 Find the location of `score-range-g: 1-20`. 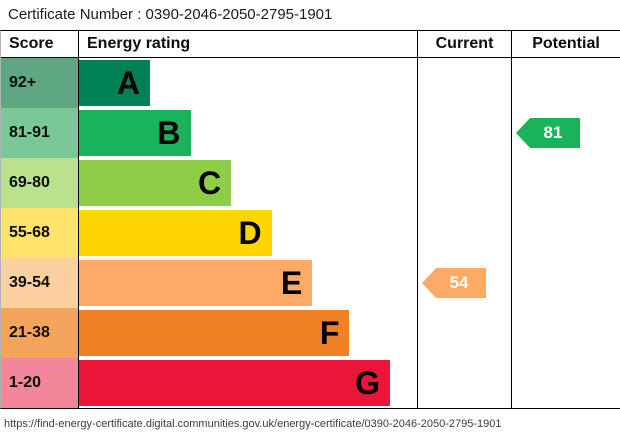

score-range-g: 1-20 is located at coordinates (40, 383).